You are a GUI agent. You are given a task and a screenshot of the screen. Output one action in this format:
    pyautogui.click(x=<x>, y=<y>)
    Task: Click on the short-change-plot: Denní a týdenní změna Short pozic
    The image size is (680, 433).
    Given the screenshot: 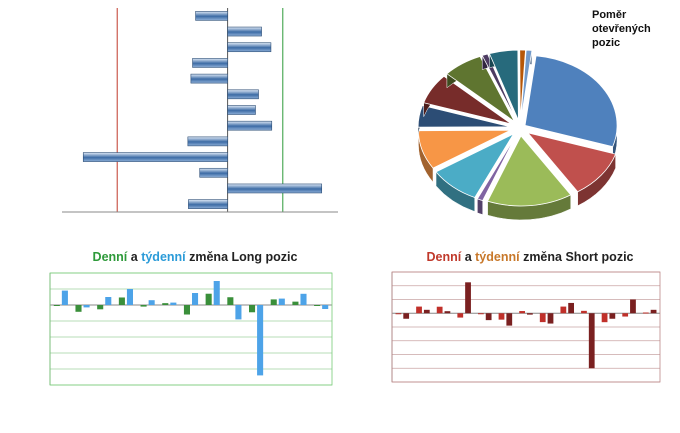 What is the action you would take?
    pyautogui.click(x=526, y=316)
    